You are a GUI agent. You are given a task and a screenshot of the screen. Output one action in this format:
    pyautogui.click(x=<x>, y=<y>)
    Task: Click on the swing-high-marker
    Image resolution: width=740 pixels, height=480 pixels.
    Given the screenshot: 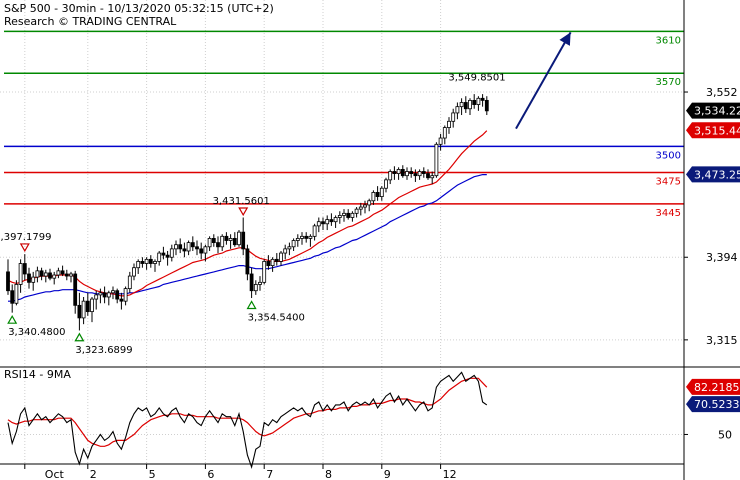 What is the action you would take?
    pyautogui.click(x=24, y=248)
    